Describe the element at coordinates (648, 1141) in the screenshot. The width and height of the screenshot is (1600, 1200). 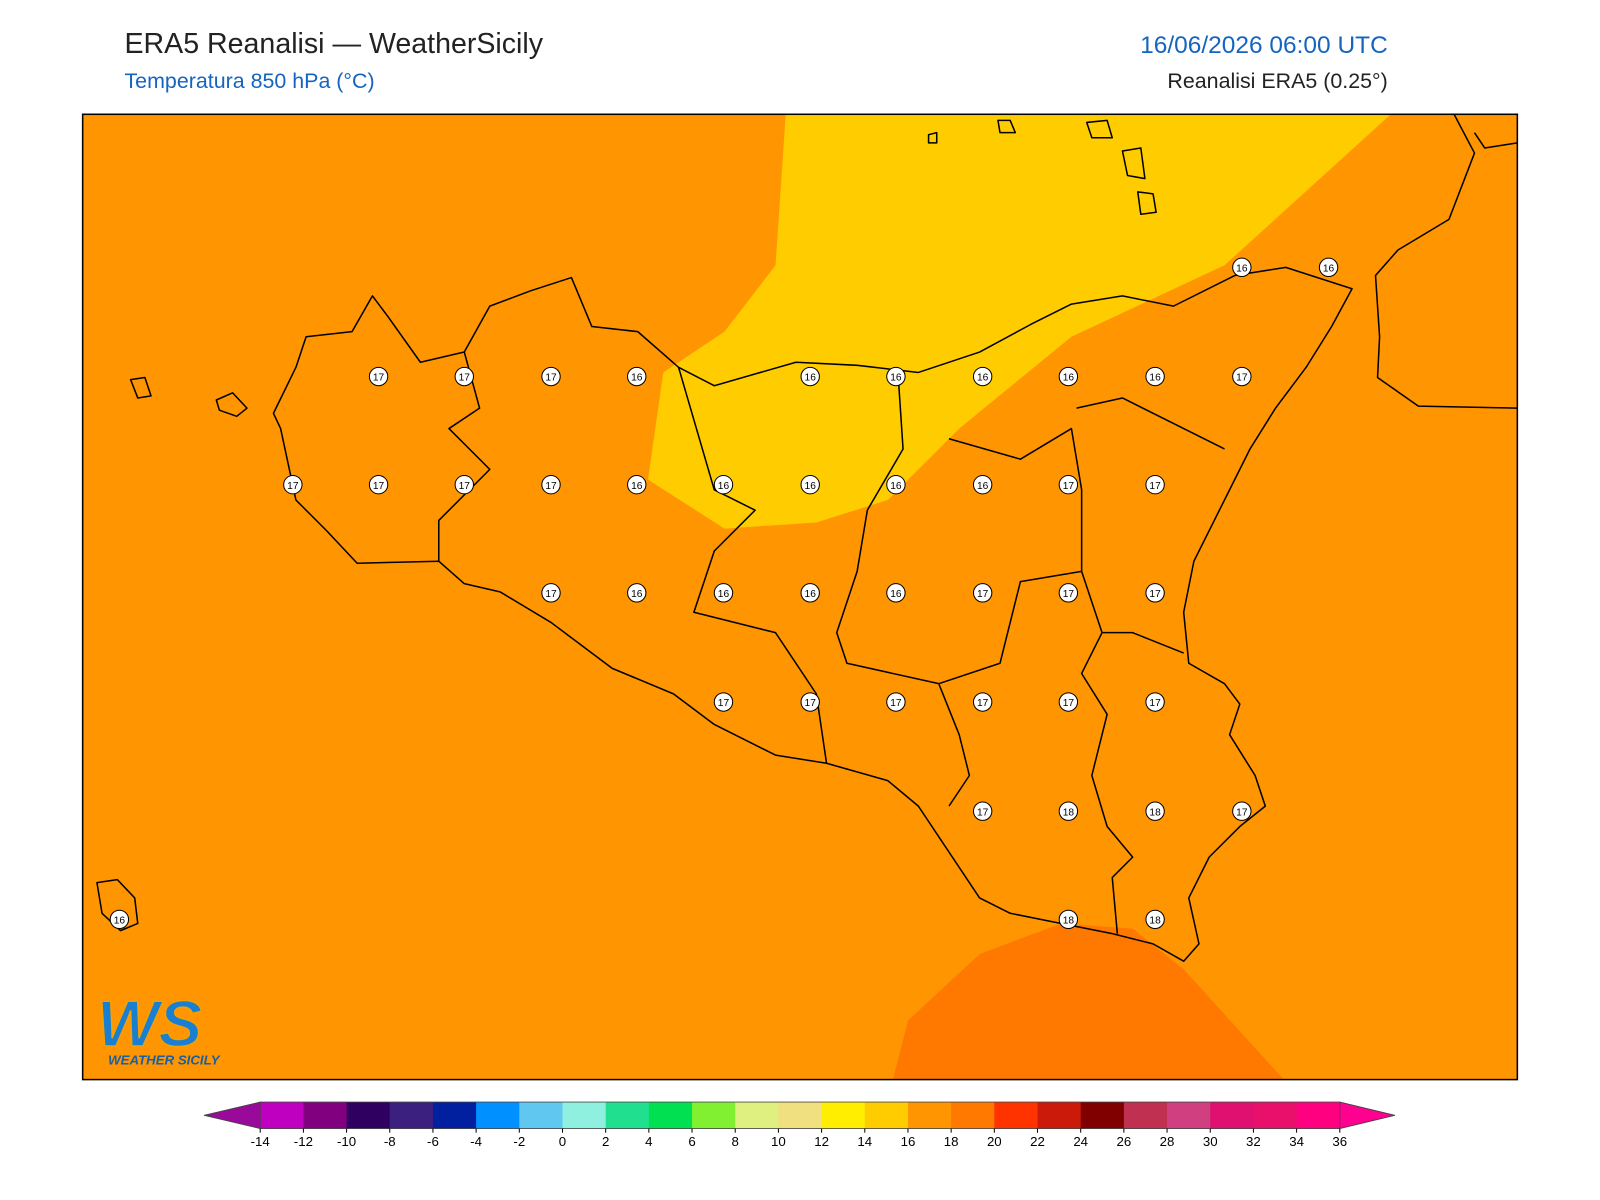
I see `colorbar-tick-label: 4` at that location.